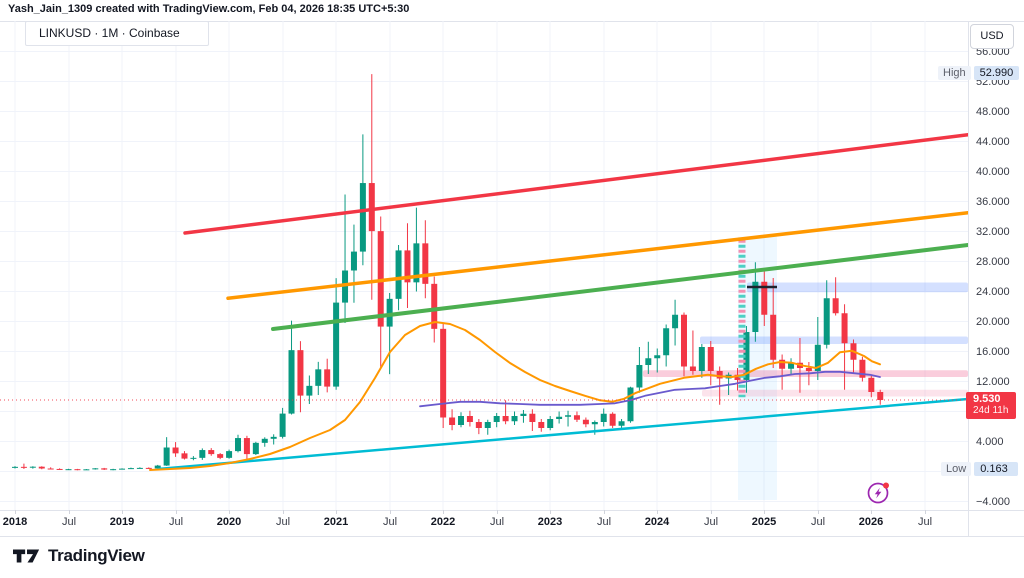 The width and height of the screenshot is (1024, 578). What do you see at coordinates (79, 556) in the screenshot?
I see `tradingview-logo: TradingView` at bounding box center [79, 556].